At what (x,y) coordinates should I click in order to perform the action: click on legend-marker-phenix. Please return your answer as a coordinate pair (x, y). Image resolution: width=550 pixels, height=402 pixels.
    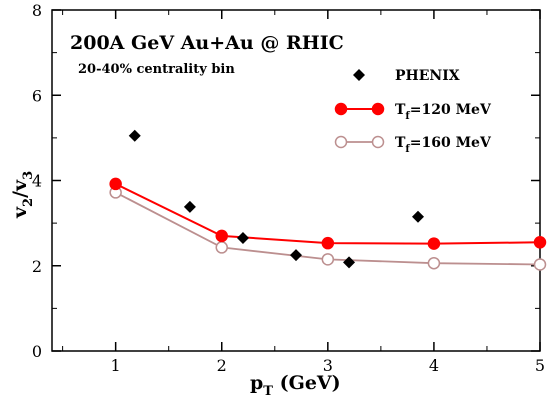
    Looking at the image, I should click on (359, 75).